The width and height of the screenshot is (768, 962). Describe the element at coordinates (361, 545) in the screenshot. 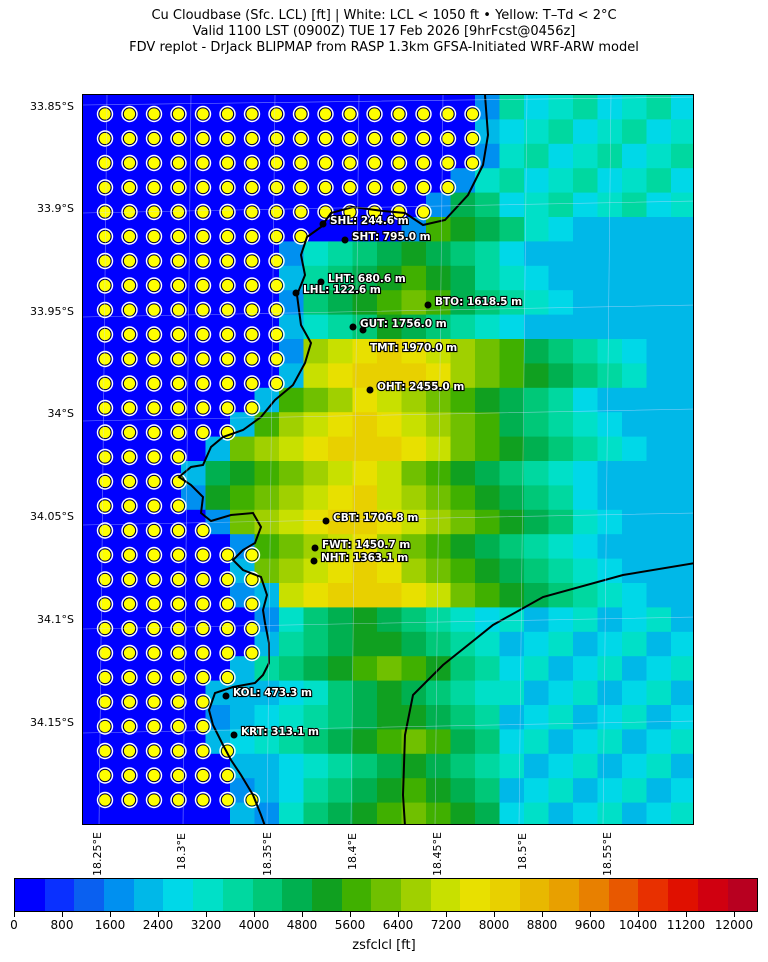

I see `site-fwt: FWT: 1450.7 m` at that location.